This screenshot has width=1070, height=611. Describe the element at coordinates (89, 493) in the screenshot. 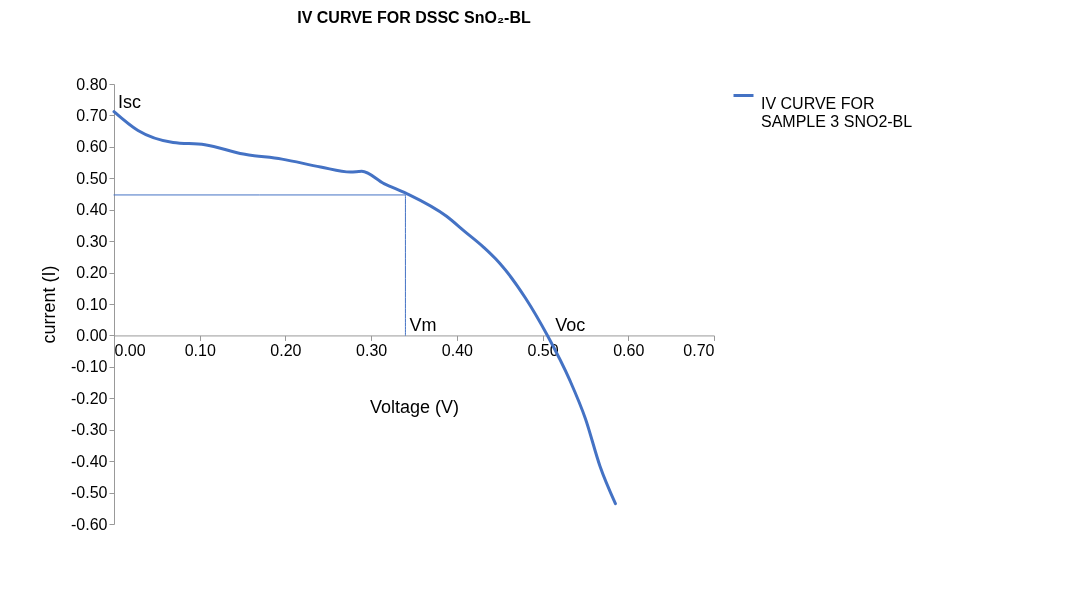

I see `y-tick-label: -0.50` at that location.